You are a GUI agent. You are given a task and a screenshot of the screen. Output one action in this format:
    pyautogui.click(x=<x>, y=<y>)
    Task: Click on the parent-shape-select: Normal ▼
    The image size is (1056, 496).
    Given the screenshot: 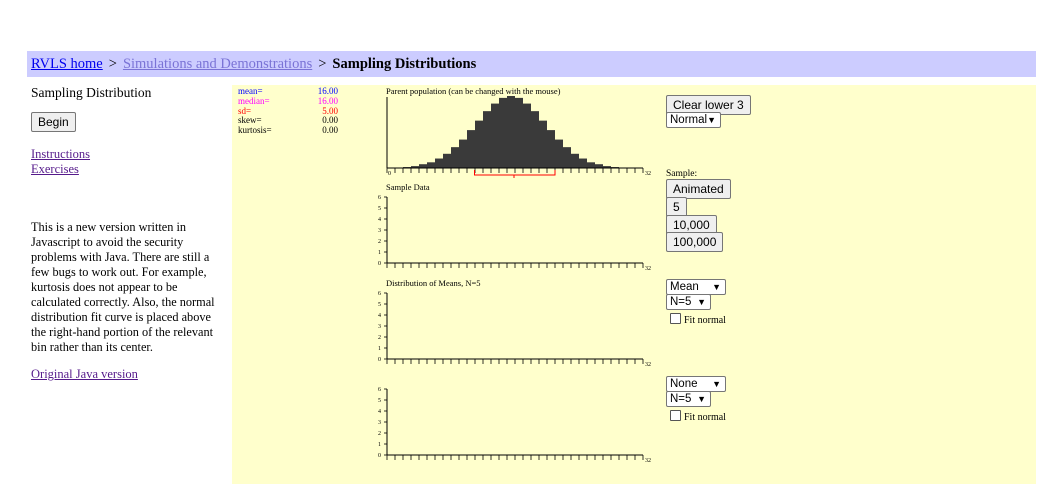 What is the action you would take?
    pyautogui.click(x=693, y=120)
    